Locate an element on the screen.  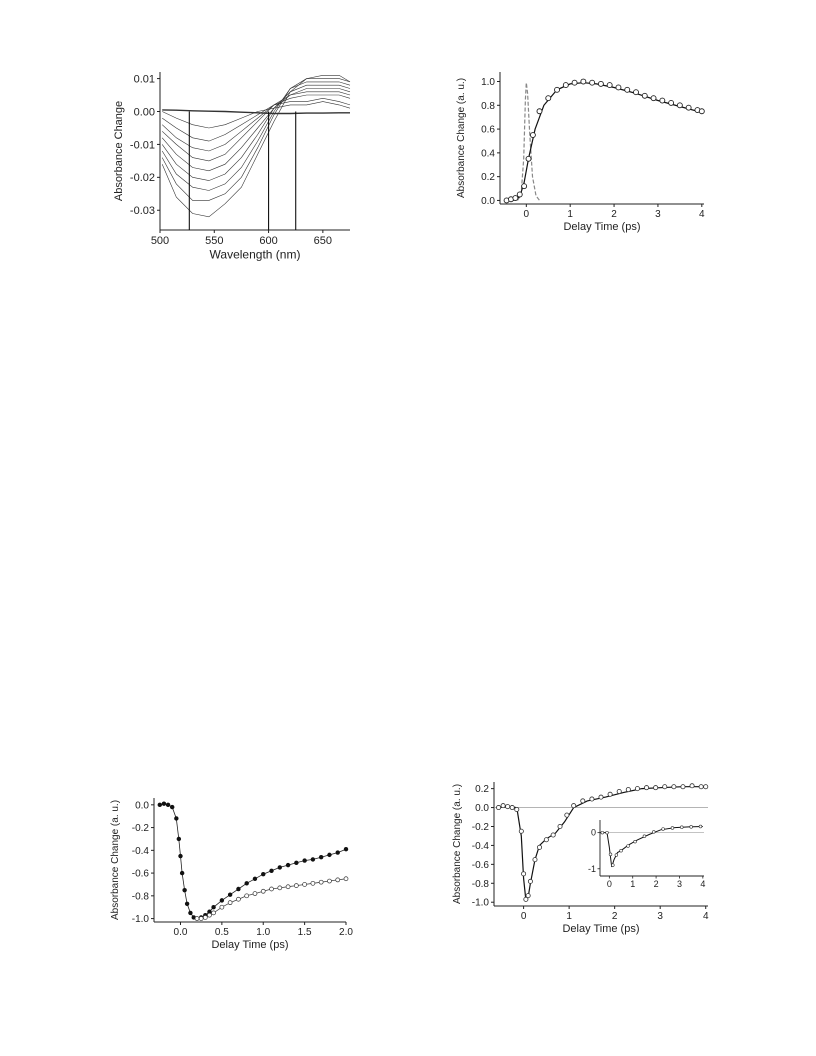
y-tick-label: 0.2 is located at coordinates (488, 177).